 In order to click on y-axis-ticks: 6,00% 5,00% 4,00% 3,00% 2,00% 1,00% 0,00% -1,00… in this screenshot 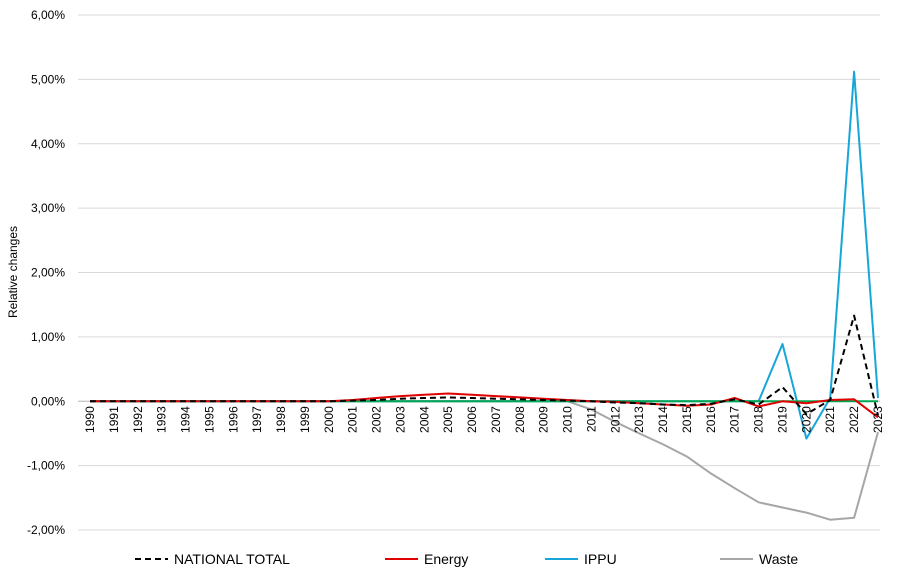, I will do `click(46, 272)`.